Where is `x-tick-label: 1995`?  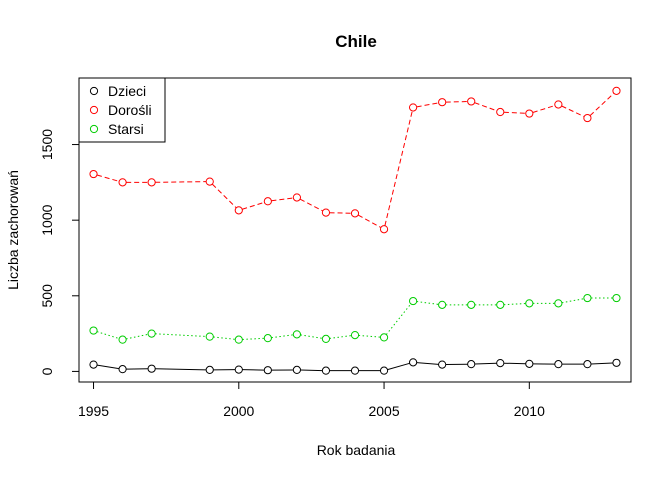
x-tick-label: 1995 is located at coordinates (93, 411).